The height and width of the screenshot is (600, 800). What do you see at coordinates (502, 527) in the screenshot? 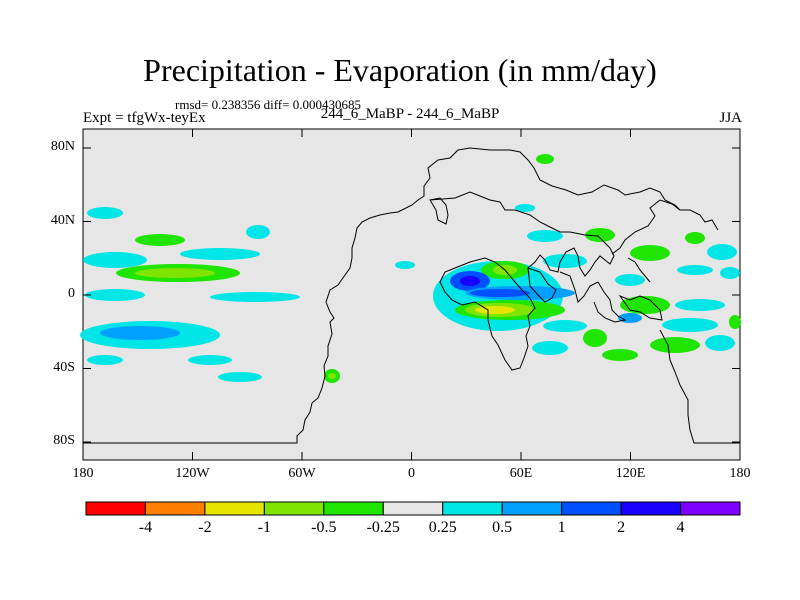
I see `colorbar-label: 0.5` at bounding box center [502, 527].